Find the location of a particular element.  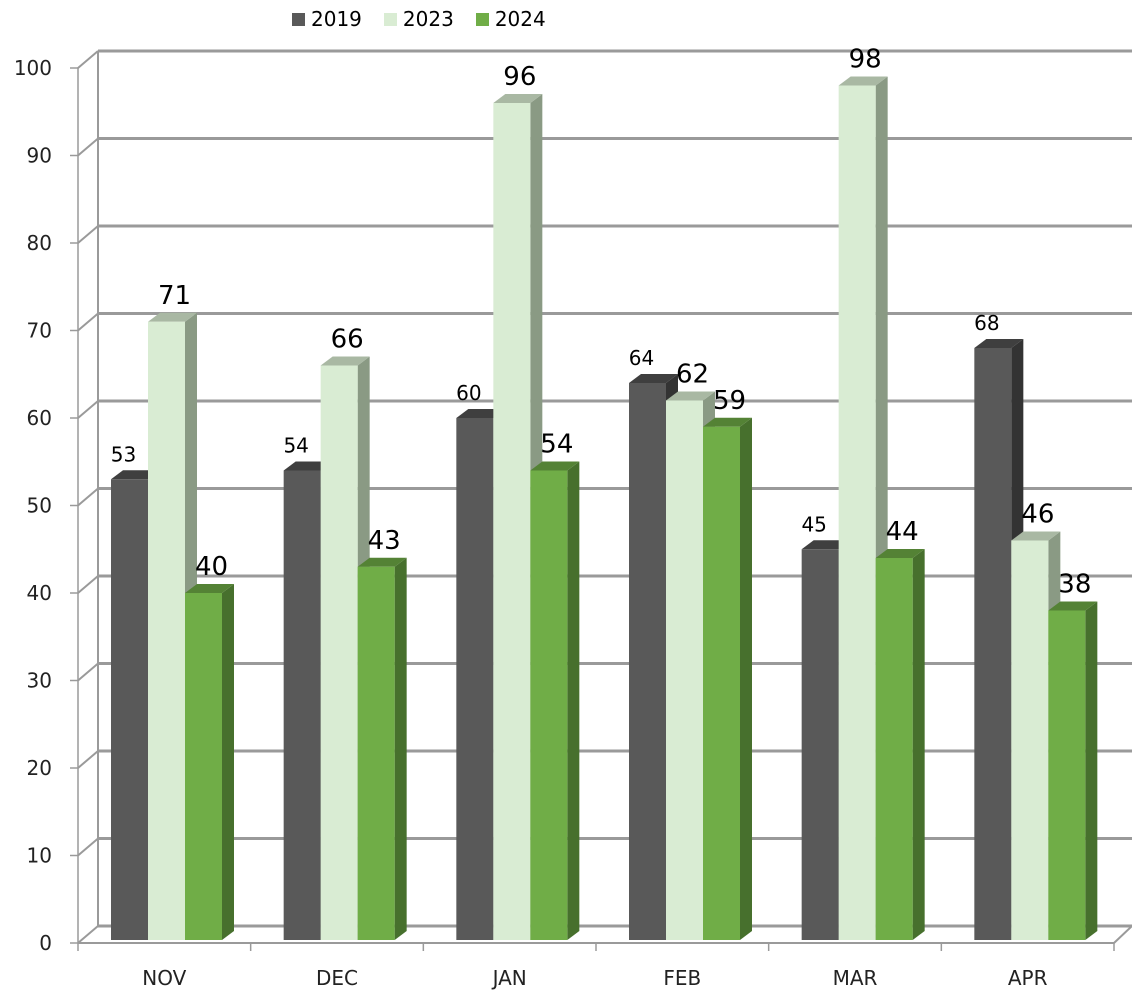

data-label: 38 is located at coordinates (1074, 585).